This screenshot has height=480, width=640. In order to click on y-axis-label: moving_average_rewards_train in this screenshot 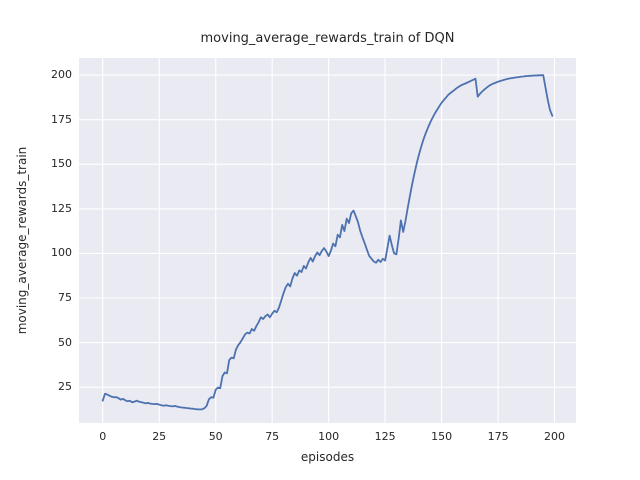, I will do `click(22, 240)`.